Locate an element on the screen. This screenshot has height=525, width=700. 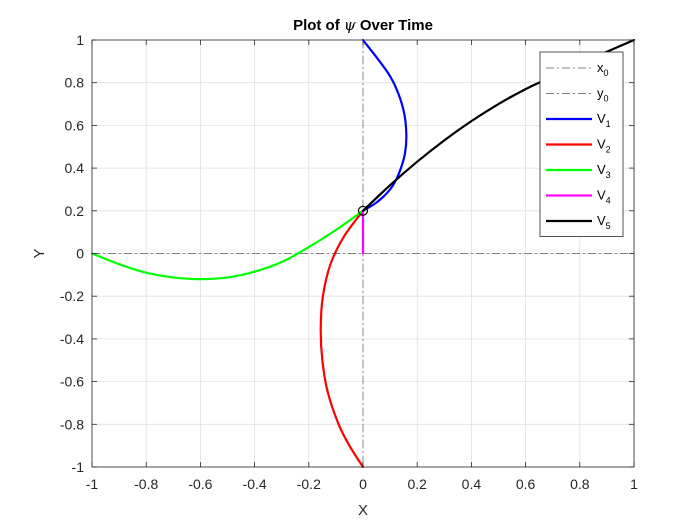
x-tick-label: -1 is located at coordinates (92, 484).